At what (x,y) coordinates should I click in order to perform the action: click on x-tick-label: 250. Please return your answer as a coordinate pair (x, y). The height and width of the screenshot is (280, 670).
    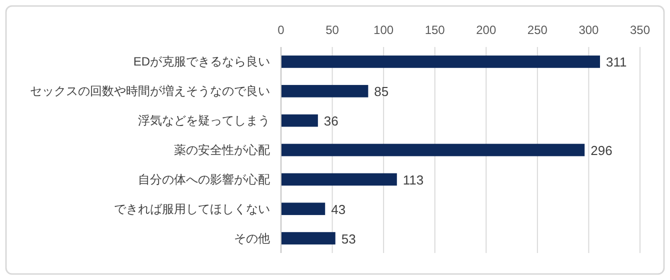
    Looking at the image, I should click on (537, 30).